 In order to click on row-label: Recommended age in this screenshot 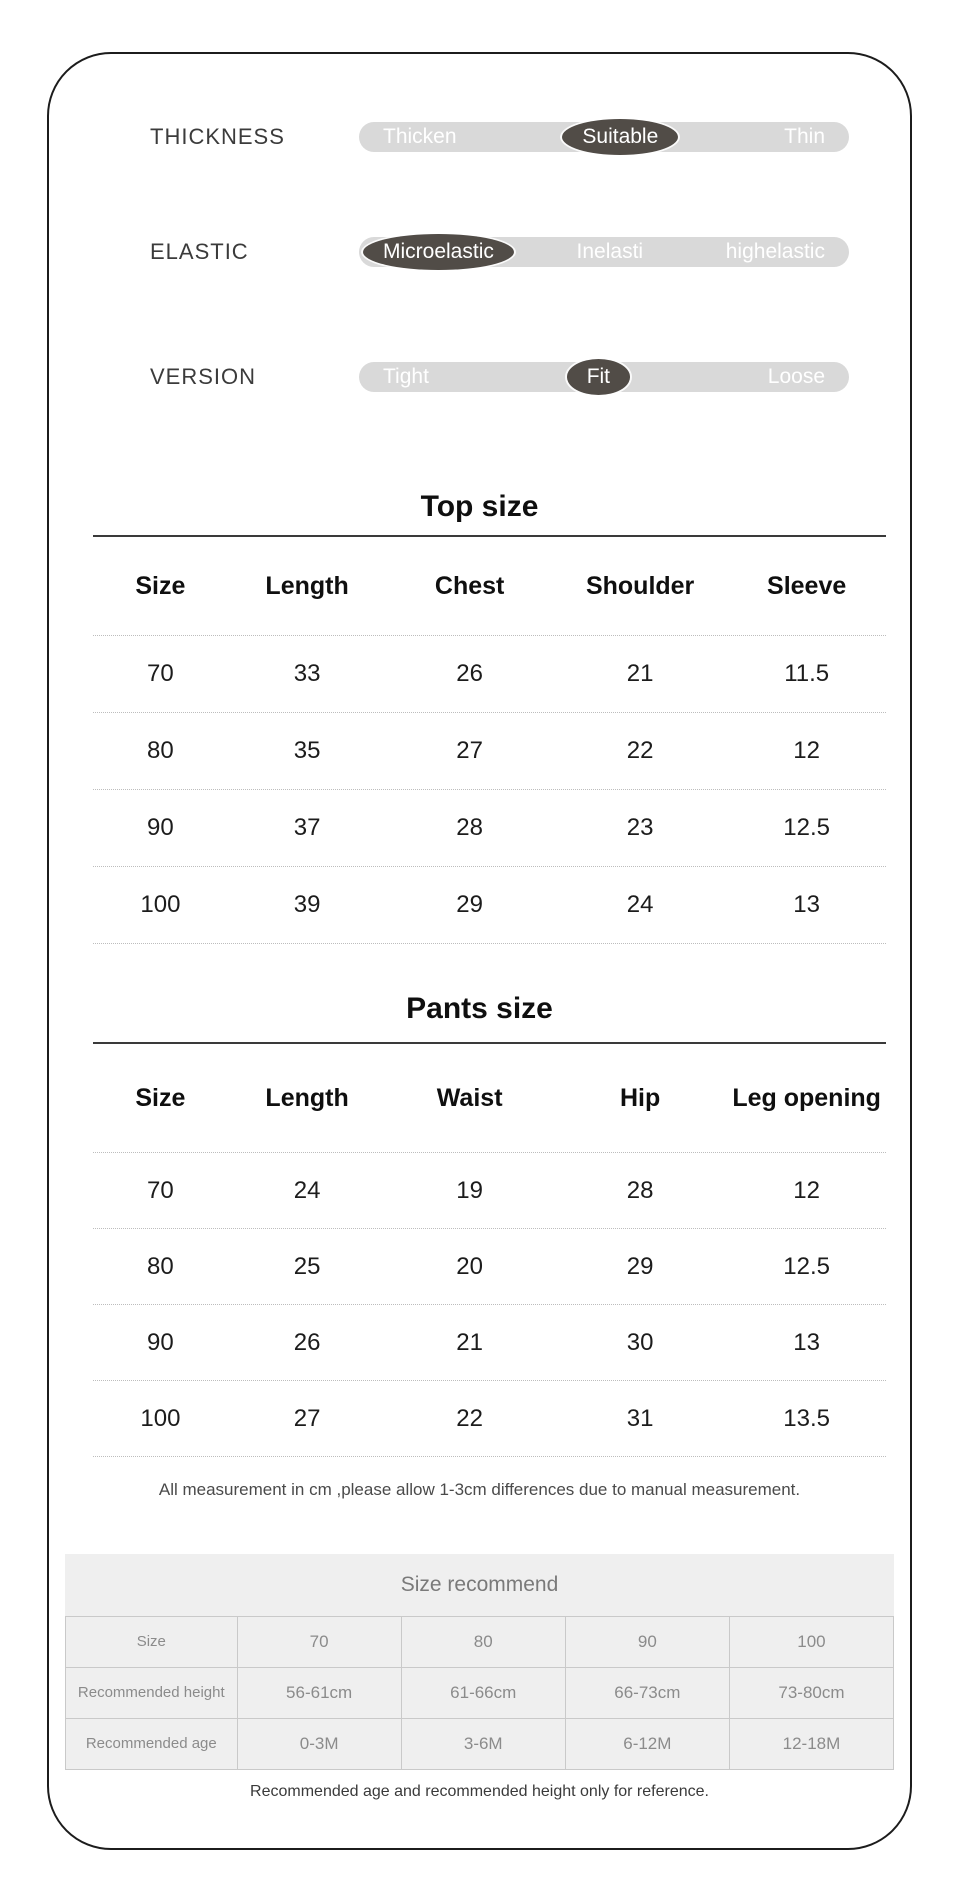, I will do `click(151, 1744)`.